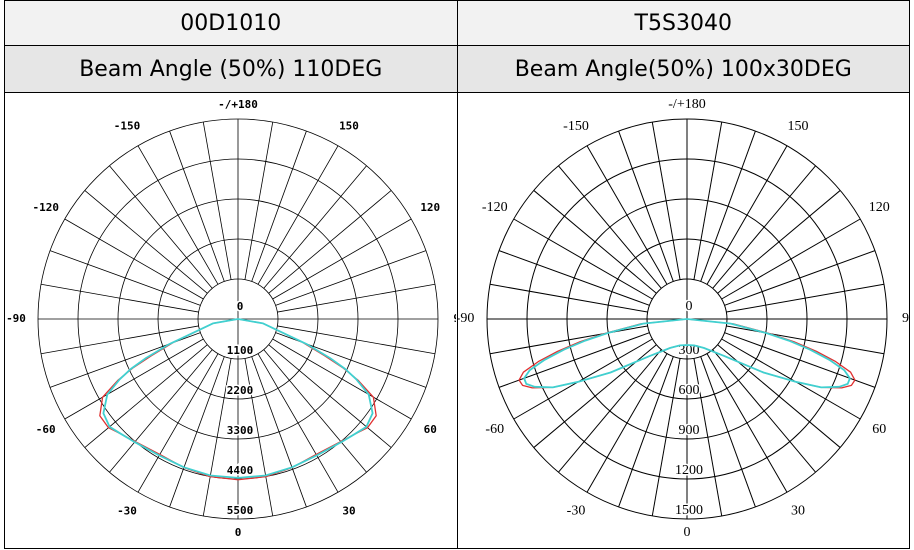 The image size is (914, 550). Describe the element at coordinates (240, 430) in the screenshot. I see `radial-tick-label: 3300` at that location.